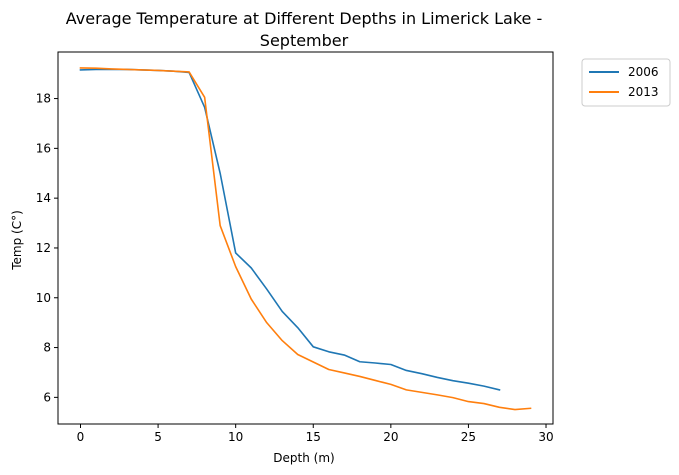 The height and width of the screenshot is (475, 679). I want to click on x-tick-label: 10, so click(235, 437).